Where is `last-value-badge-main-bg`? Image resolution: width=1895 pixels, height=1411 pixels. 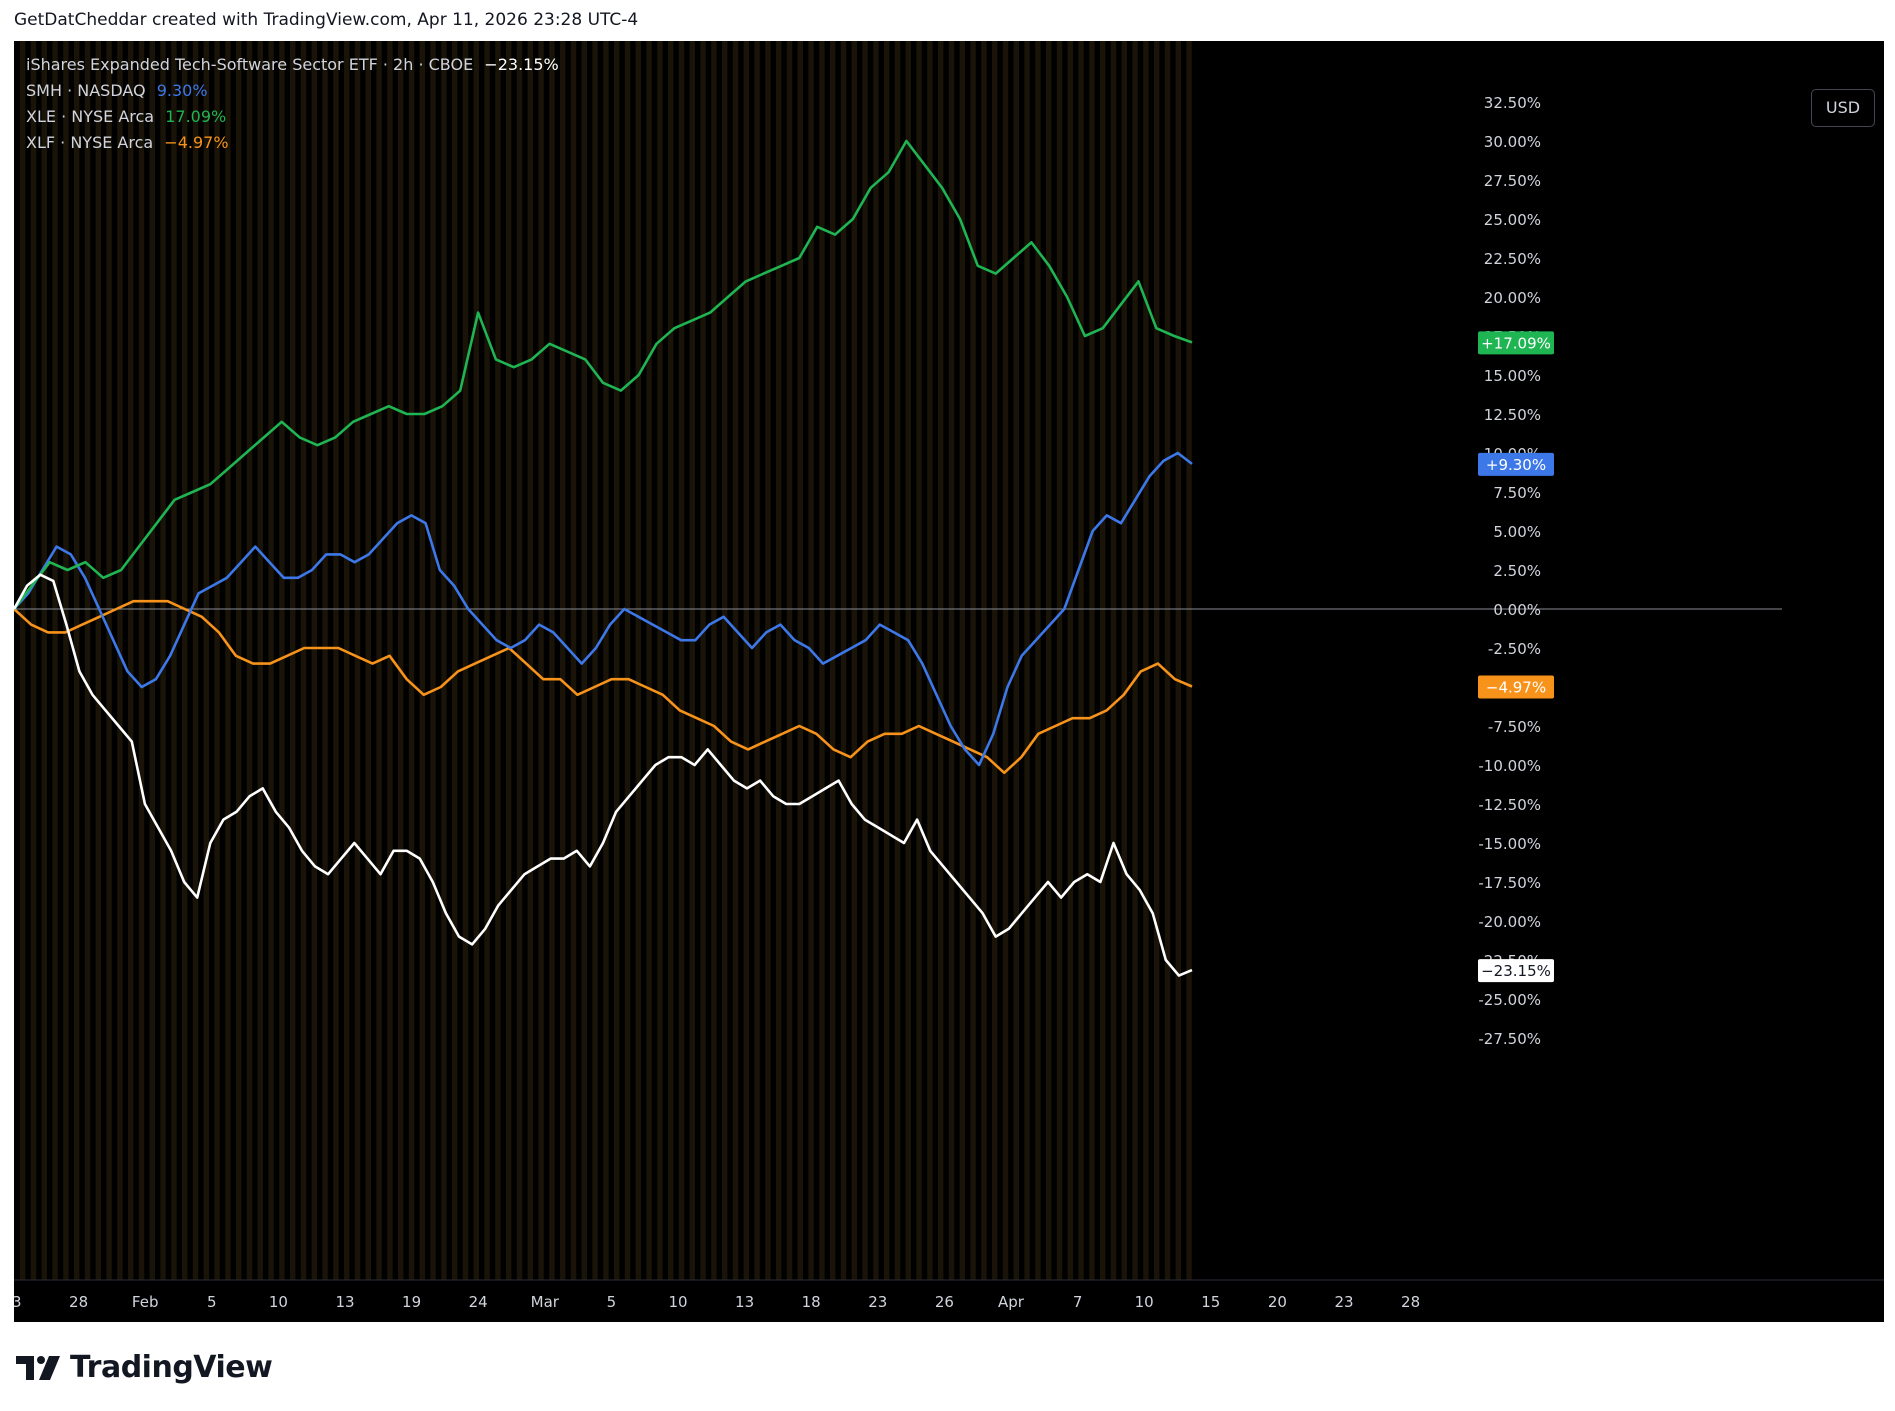 last-value-badge-main-bg is located at coordinates (1516, 971).